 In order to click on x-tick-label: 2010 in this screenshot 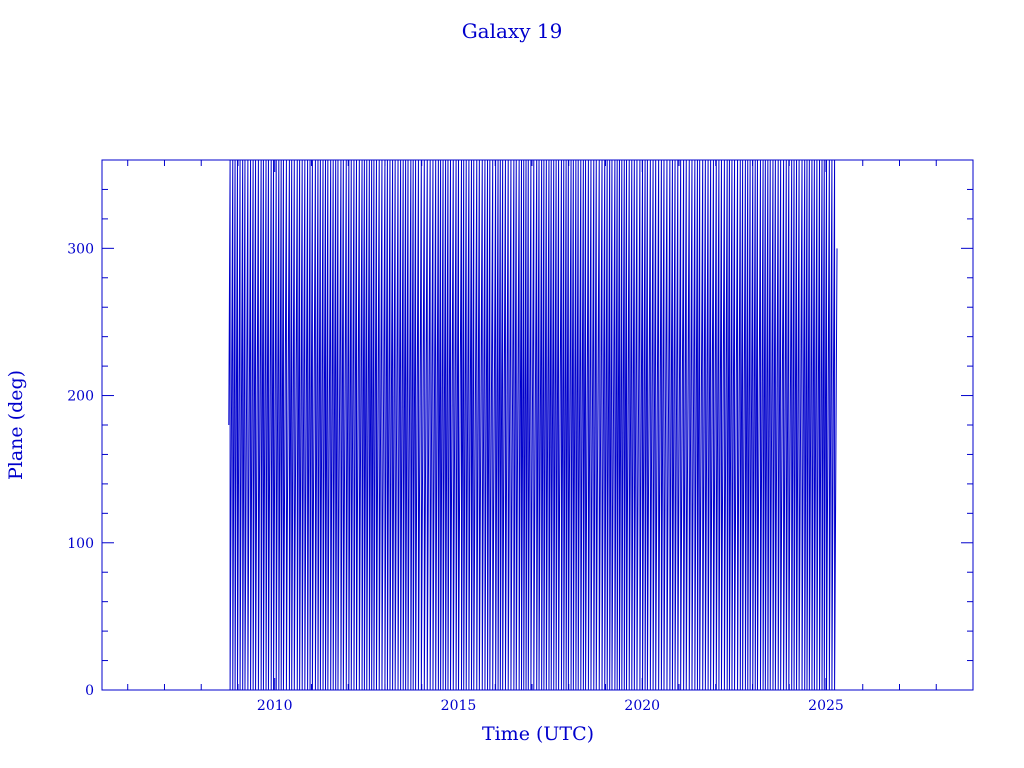, I will do `click(275, 706)`.